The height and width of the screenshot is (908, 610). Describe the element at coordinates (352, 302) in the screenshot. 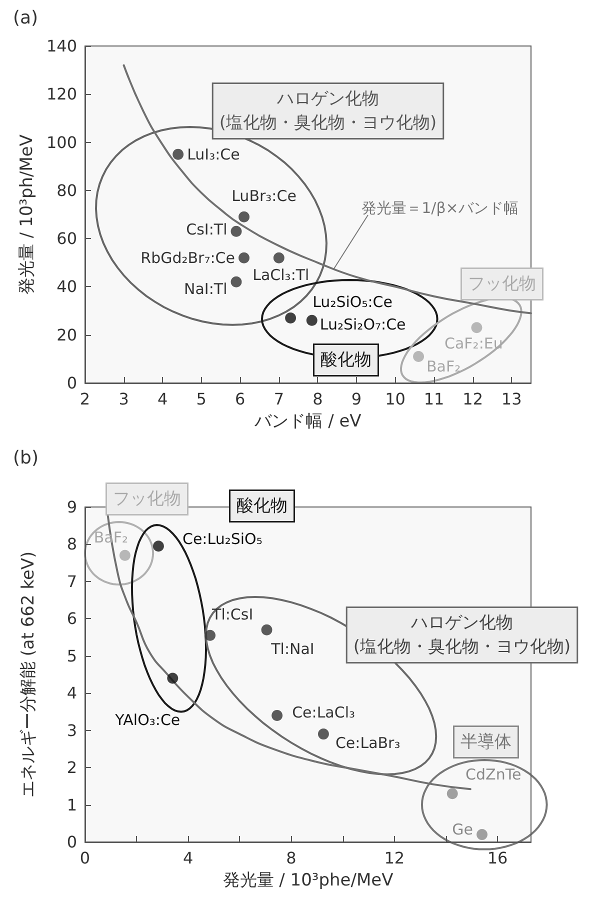

I see `annotation: Lu₂SiO₅:Ce` at that location.